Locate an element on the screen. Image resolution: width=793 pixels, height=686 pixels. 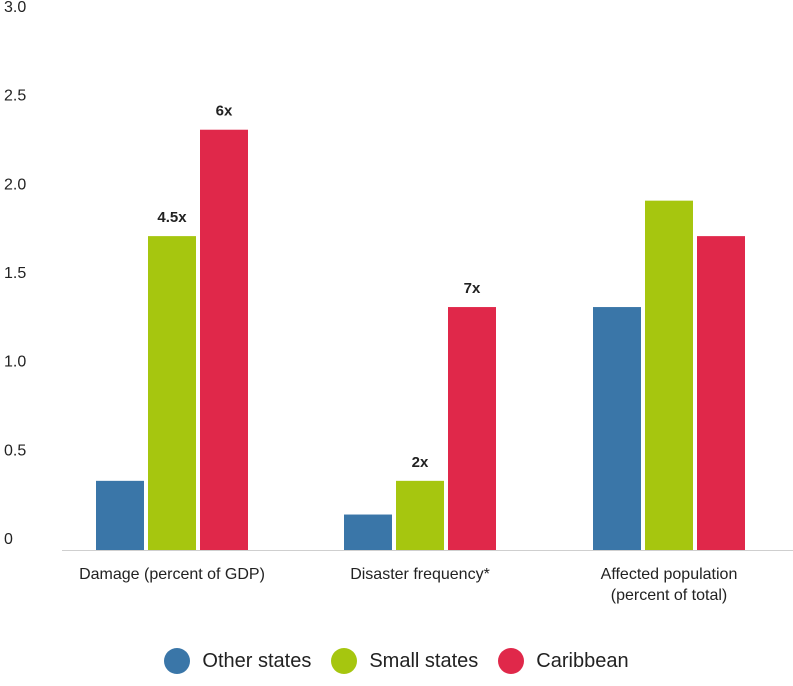
category-label: Affected population is located at coordinates (669, 574).